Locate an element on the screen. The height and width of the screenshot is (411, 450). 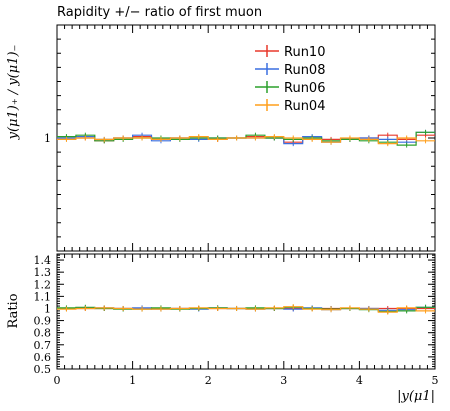
legend-label-run04: Run04 is located at coordinates (304, 106).